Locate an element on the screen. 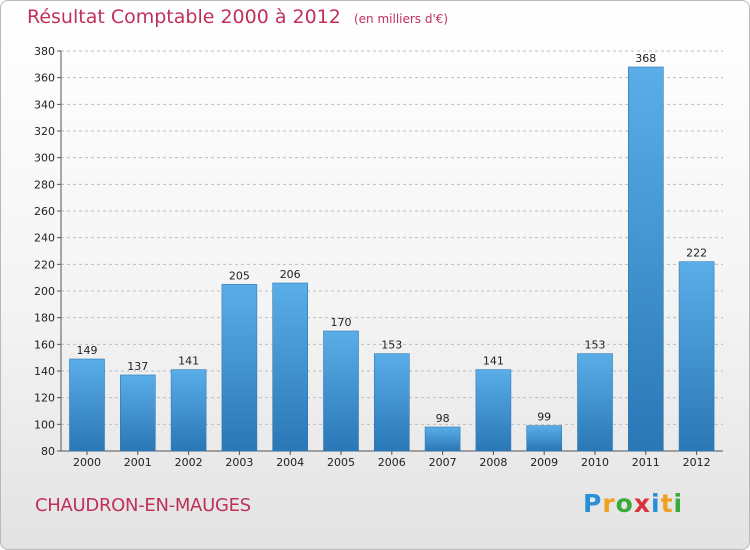 The height and width of the screenshot is (550, 750). x-tick-label: 2012 is located at coordinates (697, 462).